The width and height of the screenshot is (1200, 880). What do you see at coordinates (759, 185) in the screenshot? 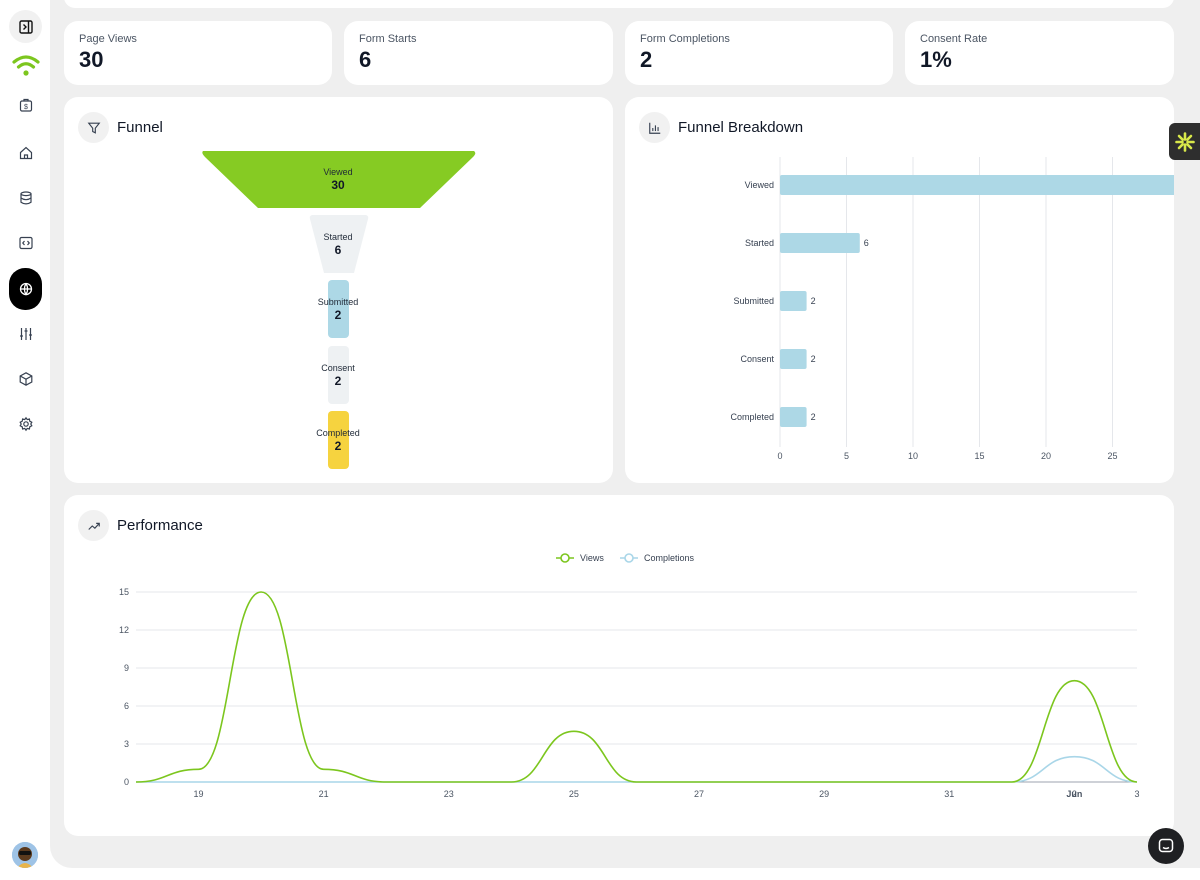
I see `bar-category-label: Viewed` at bounding box center [759, 185].